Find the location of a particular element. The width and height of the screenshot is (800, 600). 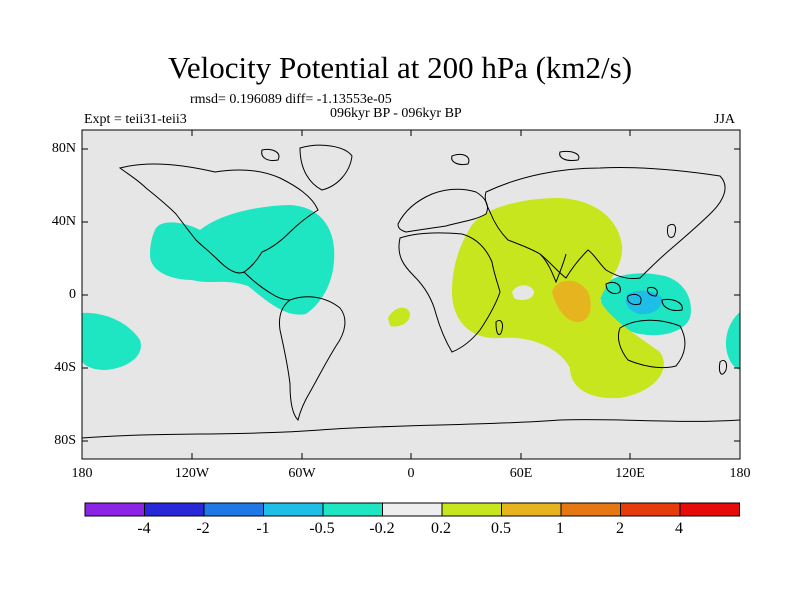

colorbar-label: -0.5 is located at coordinates (322, 528).